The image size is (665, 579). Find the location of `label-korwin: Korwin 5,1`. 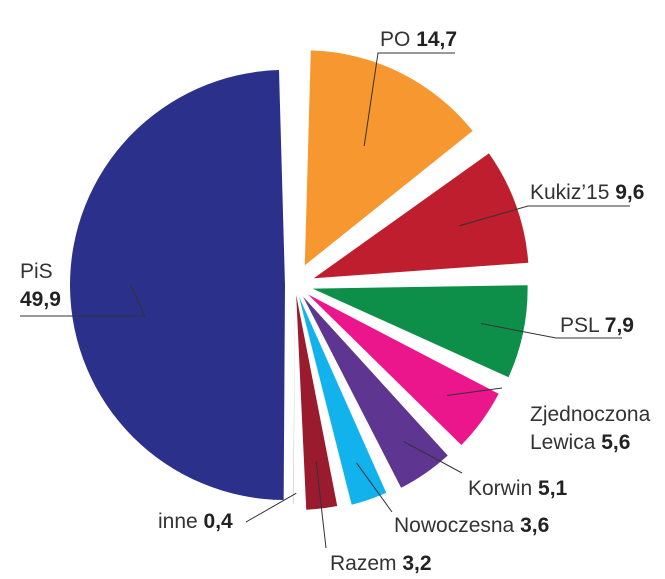

label-korwin: Korwin 5,1 is located at coordinates (518, 488).